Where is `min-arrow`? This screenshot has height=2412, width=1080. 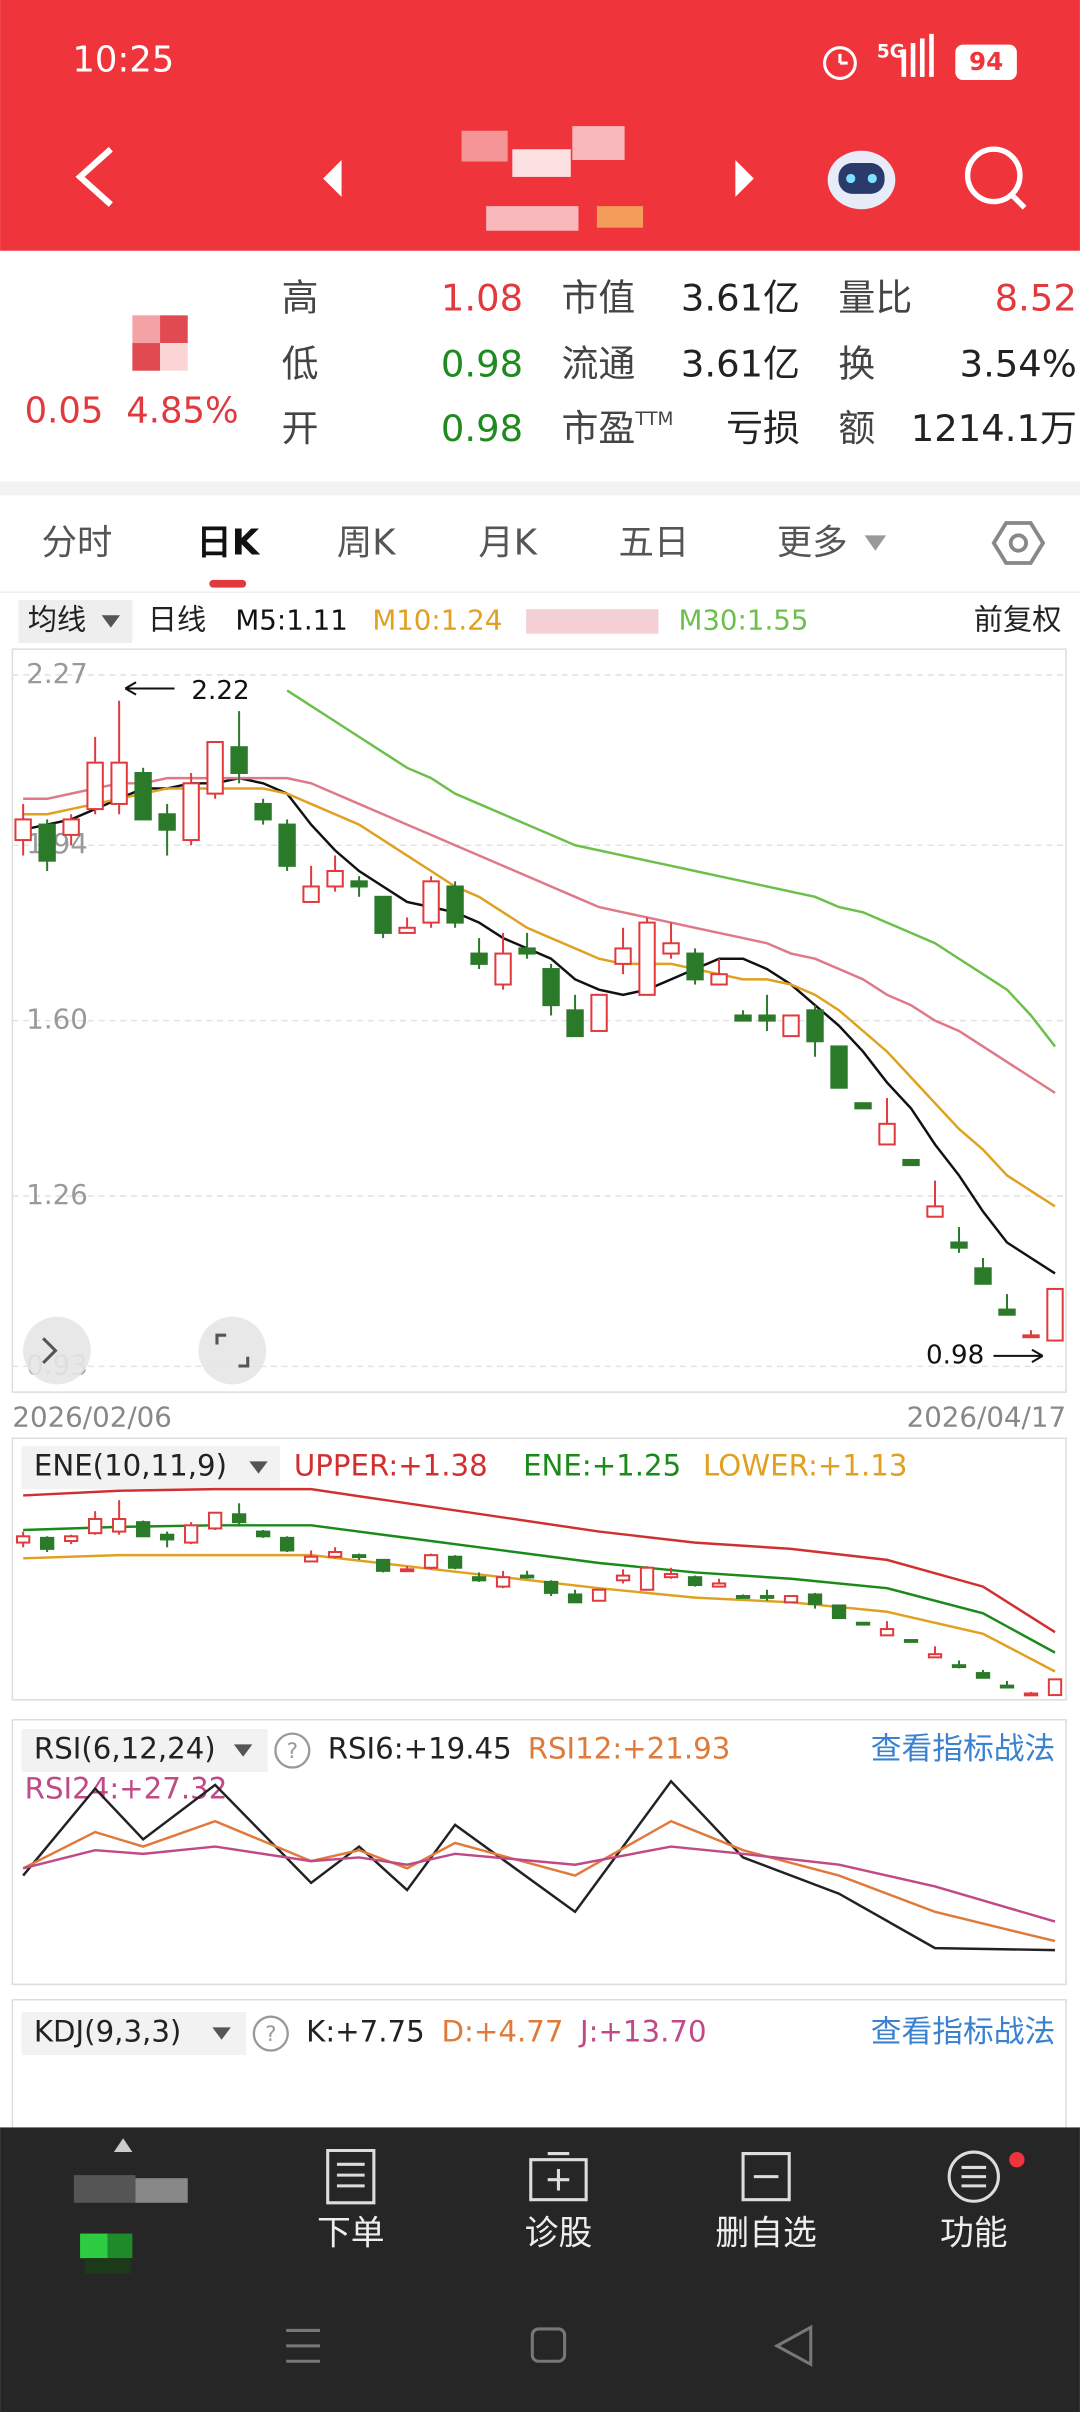 min-arrow is located at coordinates (1018, 1355).